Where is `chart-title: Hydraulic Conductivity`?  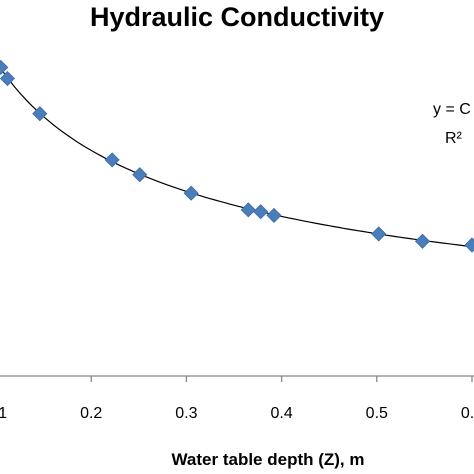 chart-title: Hydraulic Conductivity is located at coordinates (237, 17).